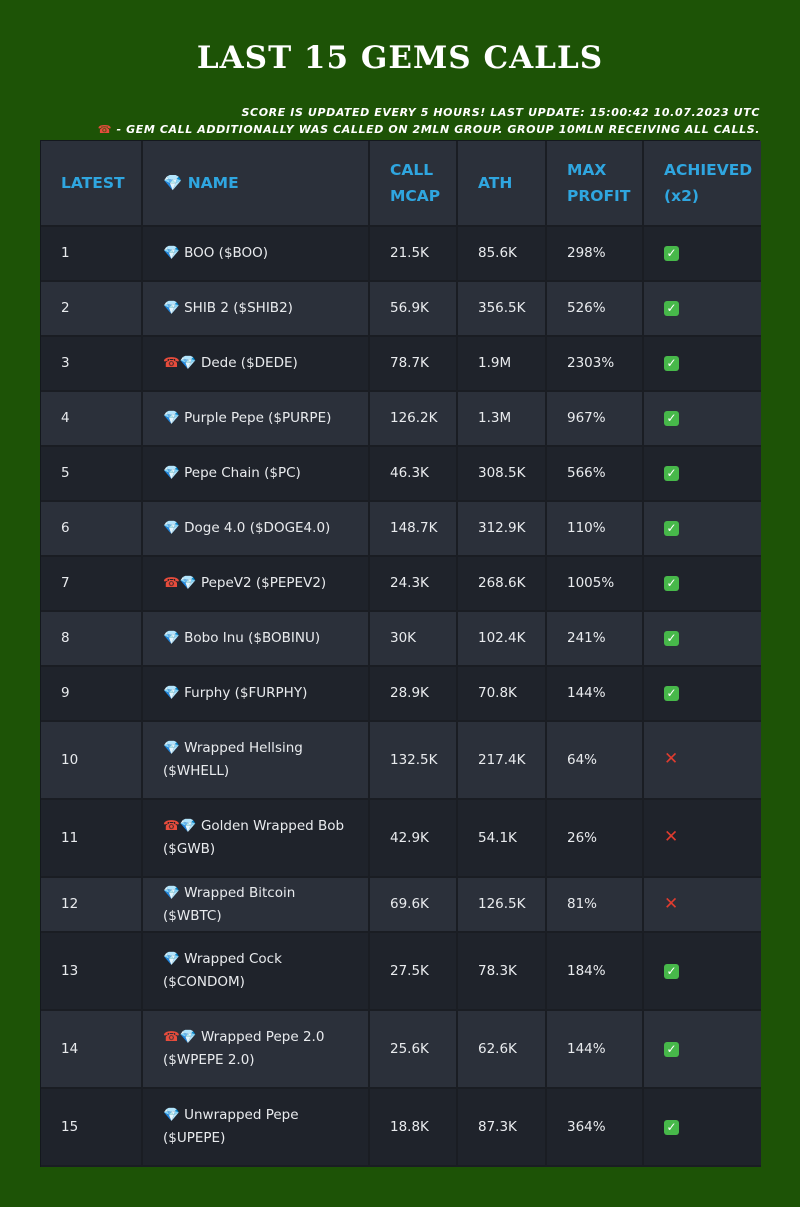  Describe the element at coordinates (587, 170) in the screenshot. I see `header-max-profit-line1: MAX` at that location.